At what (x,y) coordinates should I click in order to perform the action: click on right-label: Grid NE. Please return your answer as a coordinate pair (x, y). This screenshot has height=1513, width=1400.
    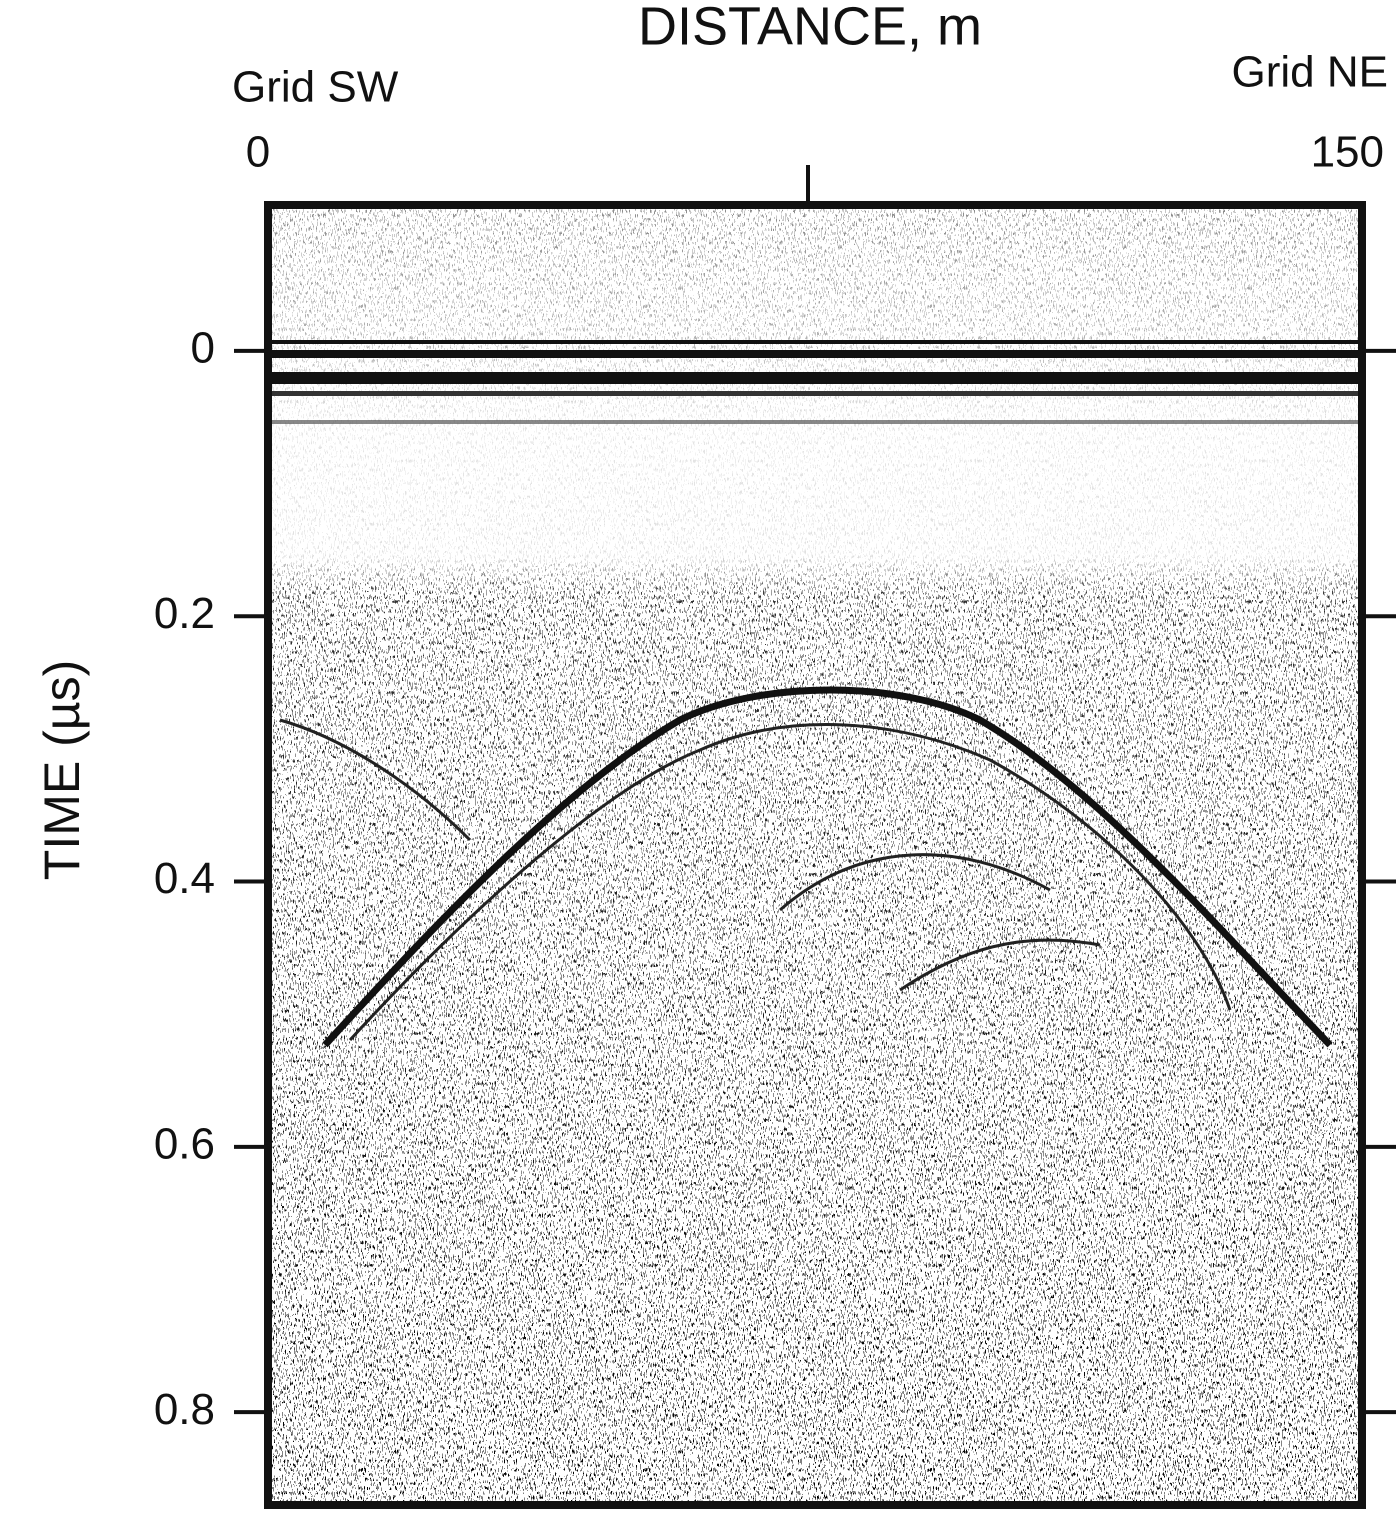
    Looking at the image, I should click on (1310, 72).